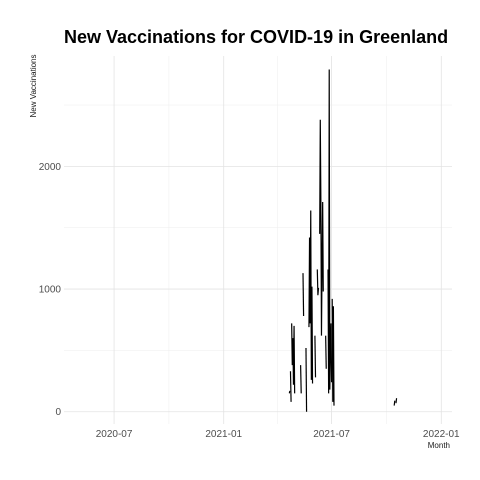  I want to click on x-tick-label: 2021-07, so click(331, 434).